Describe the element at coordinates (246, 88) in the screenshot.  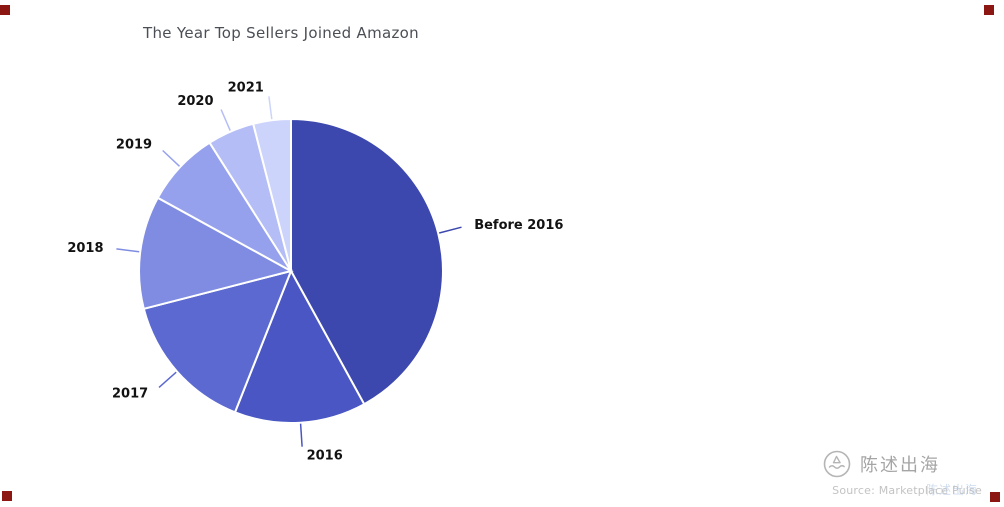
I see `slice-label-2021: 2021` at that location.